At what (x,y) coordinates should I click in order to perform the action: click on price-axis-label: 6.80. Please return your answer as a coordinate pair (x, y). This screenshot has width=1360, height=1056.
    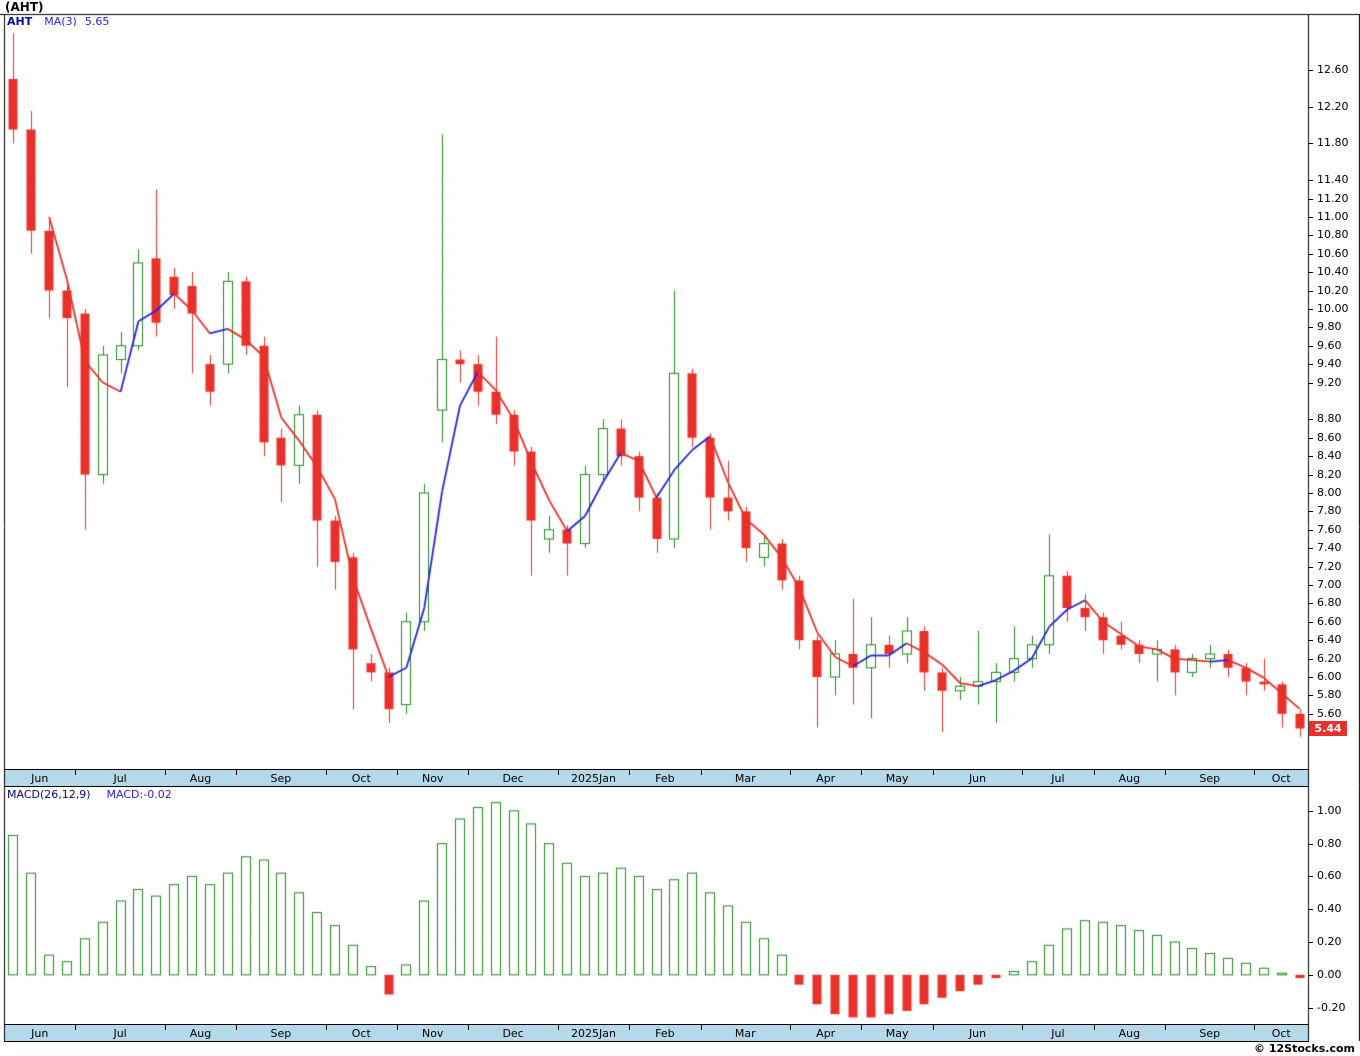
    Looking at the image, I should click on (1329, 603).